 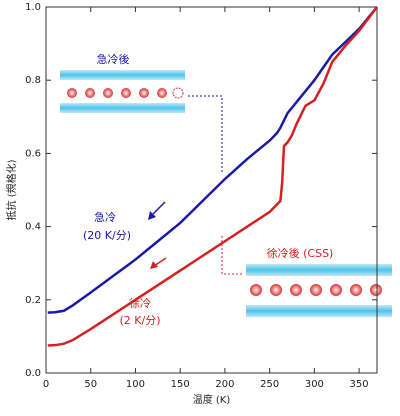 What do you see at coordinates (113, 59) in the screenshot?
I see `annotation: 急冷後` at bounding box center [113, 59].